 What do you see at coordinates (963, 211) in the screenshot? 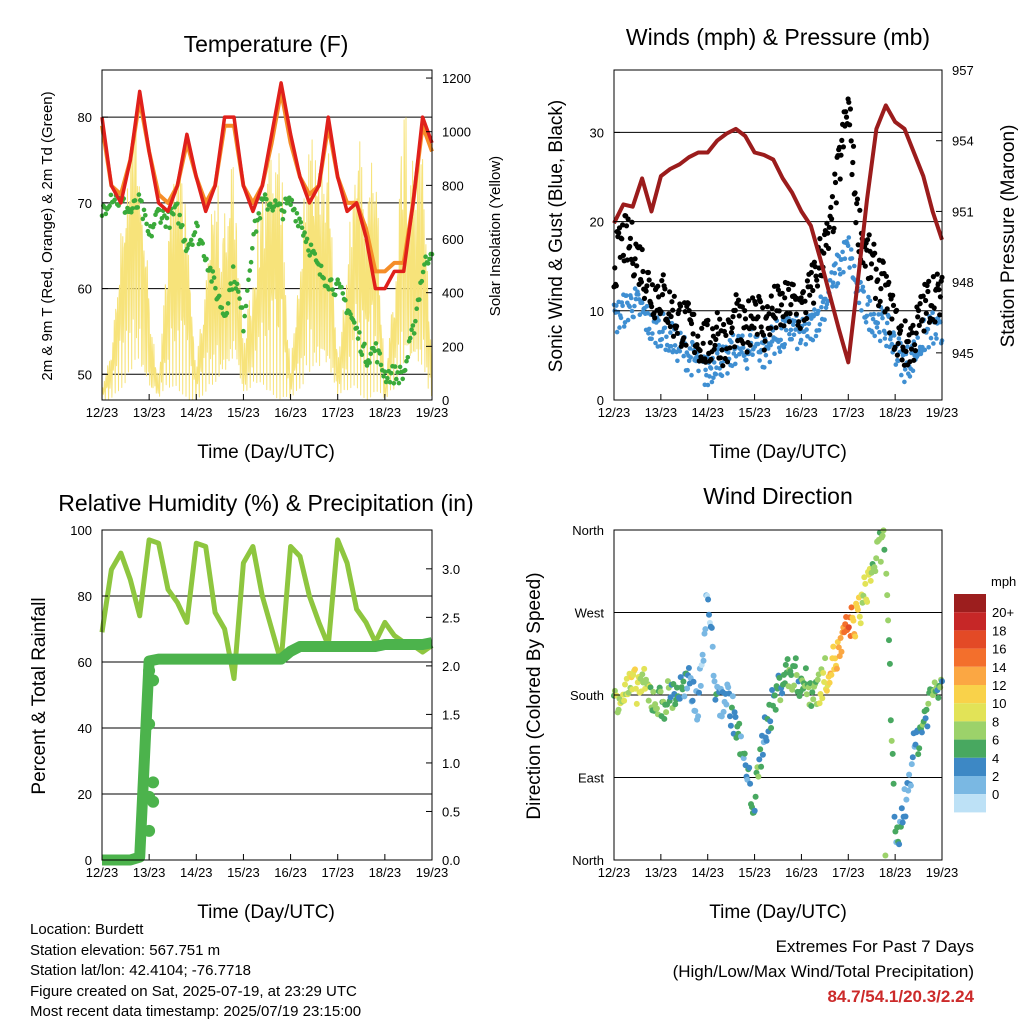
I see `winds-y2tick-label: 951` at bounding box center [963, 211].